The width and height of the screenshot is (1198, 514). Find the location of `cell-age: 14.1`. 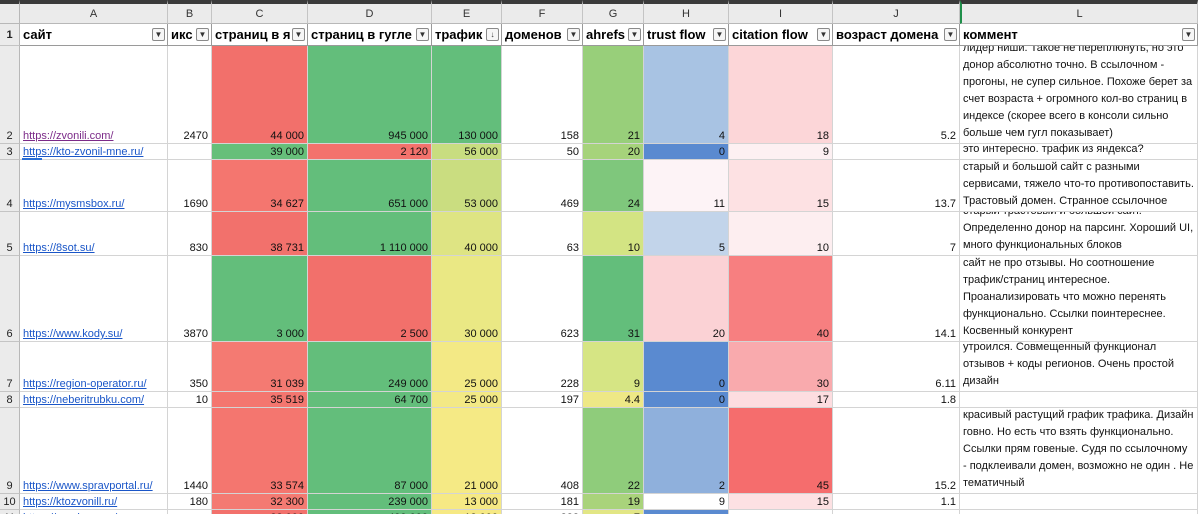

cell-age: 14.1 is located at coordinates (896, 299).